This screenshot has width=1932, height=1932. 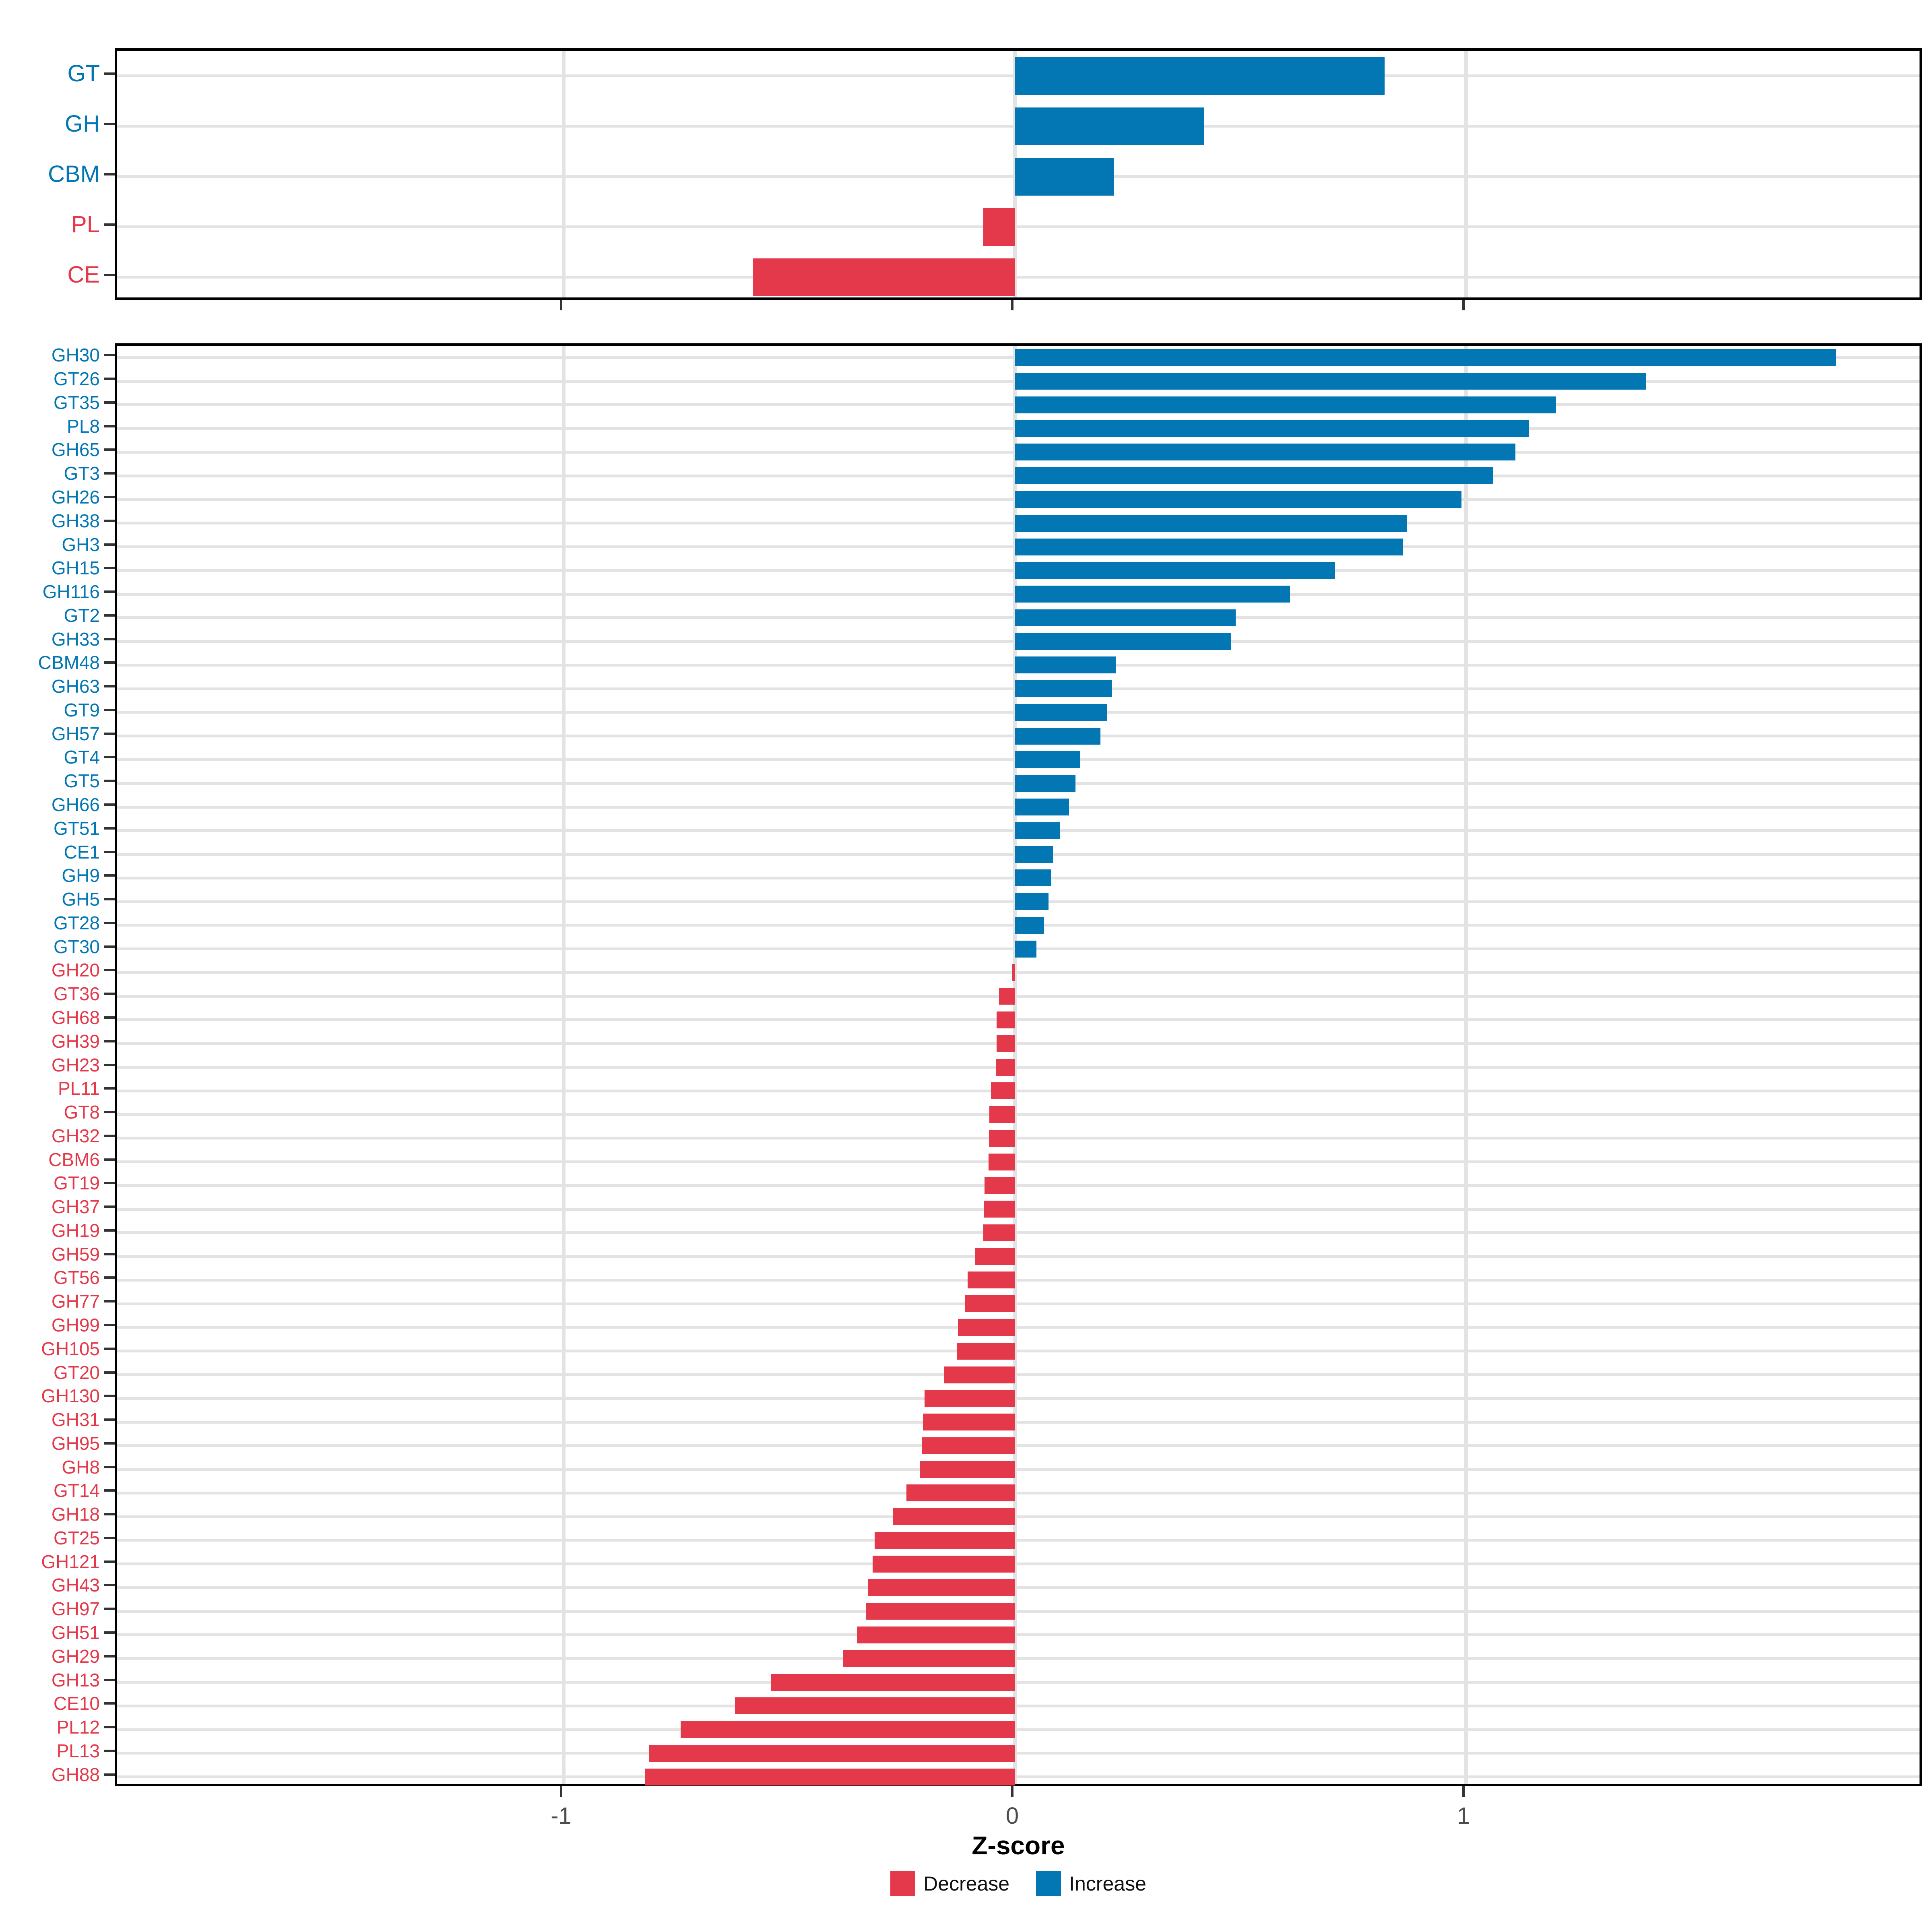 What do you see at coordinates (1002, 1114) in the screenshot?
I see `bar-GT8` at bounding box center [1002, 1114].